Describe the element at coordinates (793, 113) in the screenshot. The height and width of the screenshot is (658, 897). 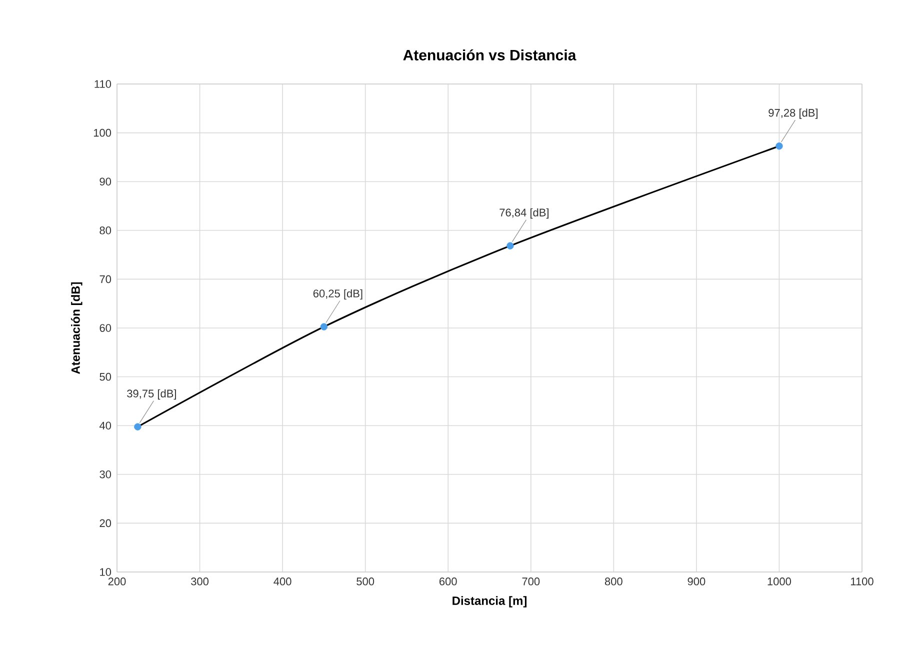
I see `data-label: 97,28 [dB]` at that location.